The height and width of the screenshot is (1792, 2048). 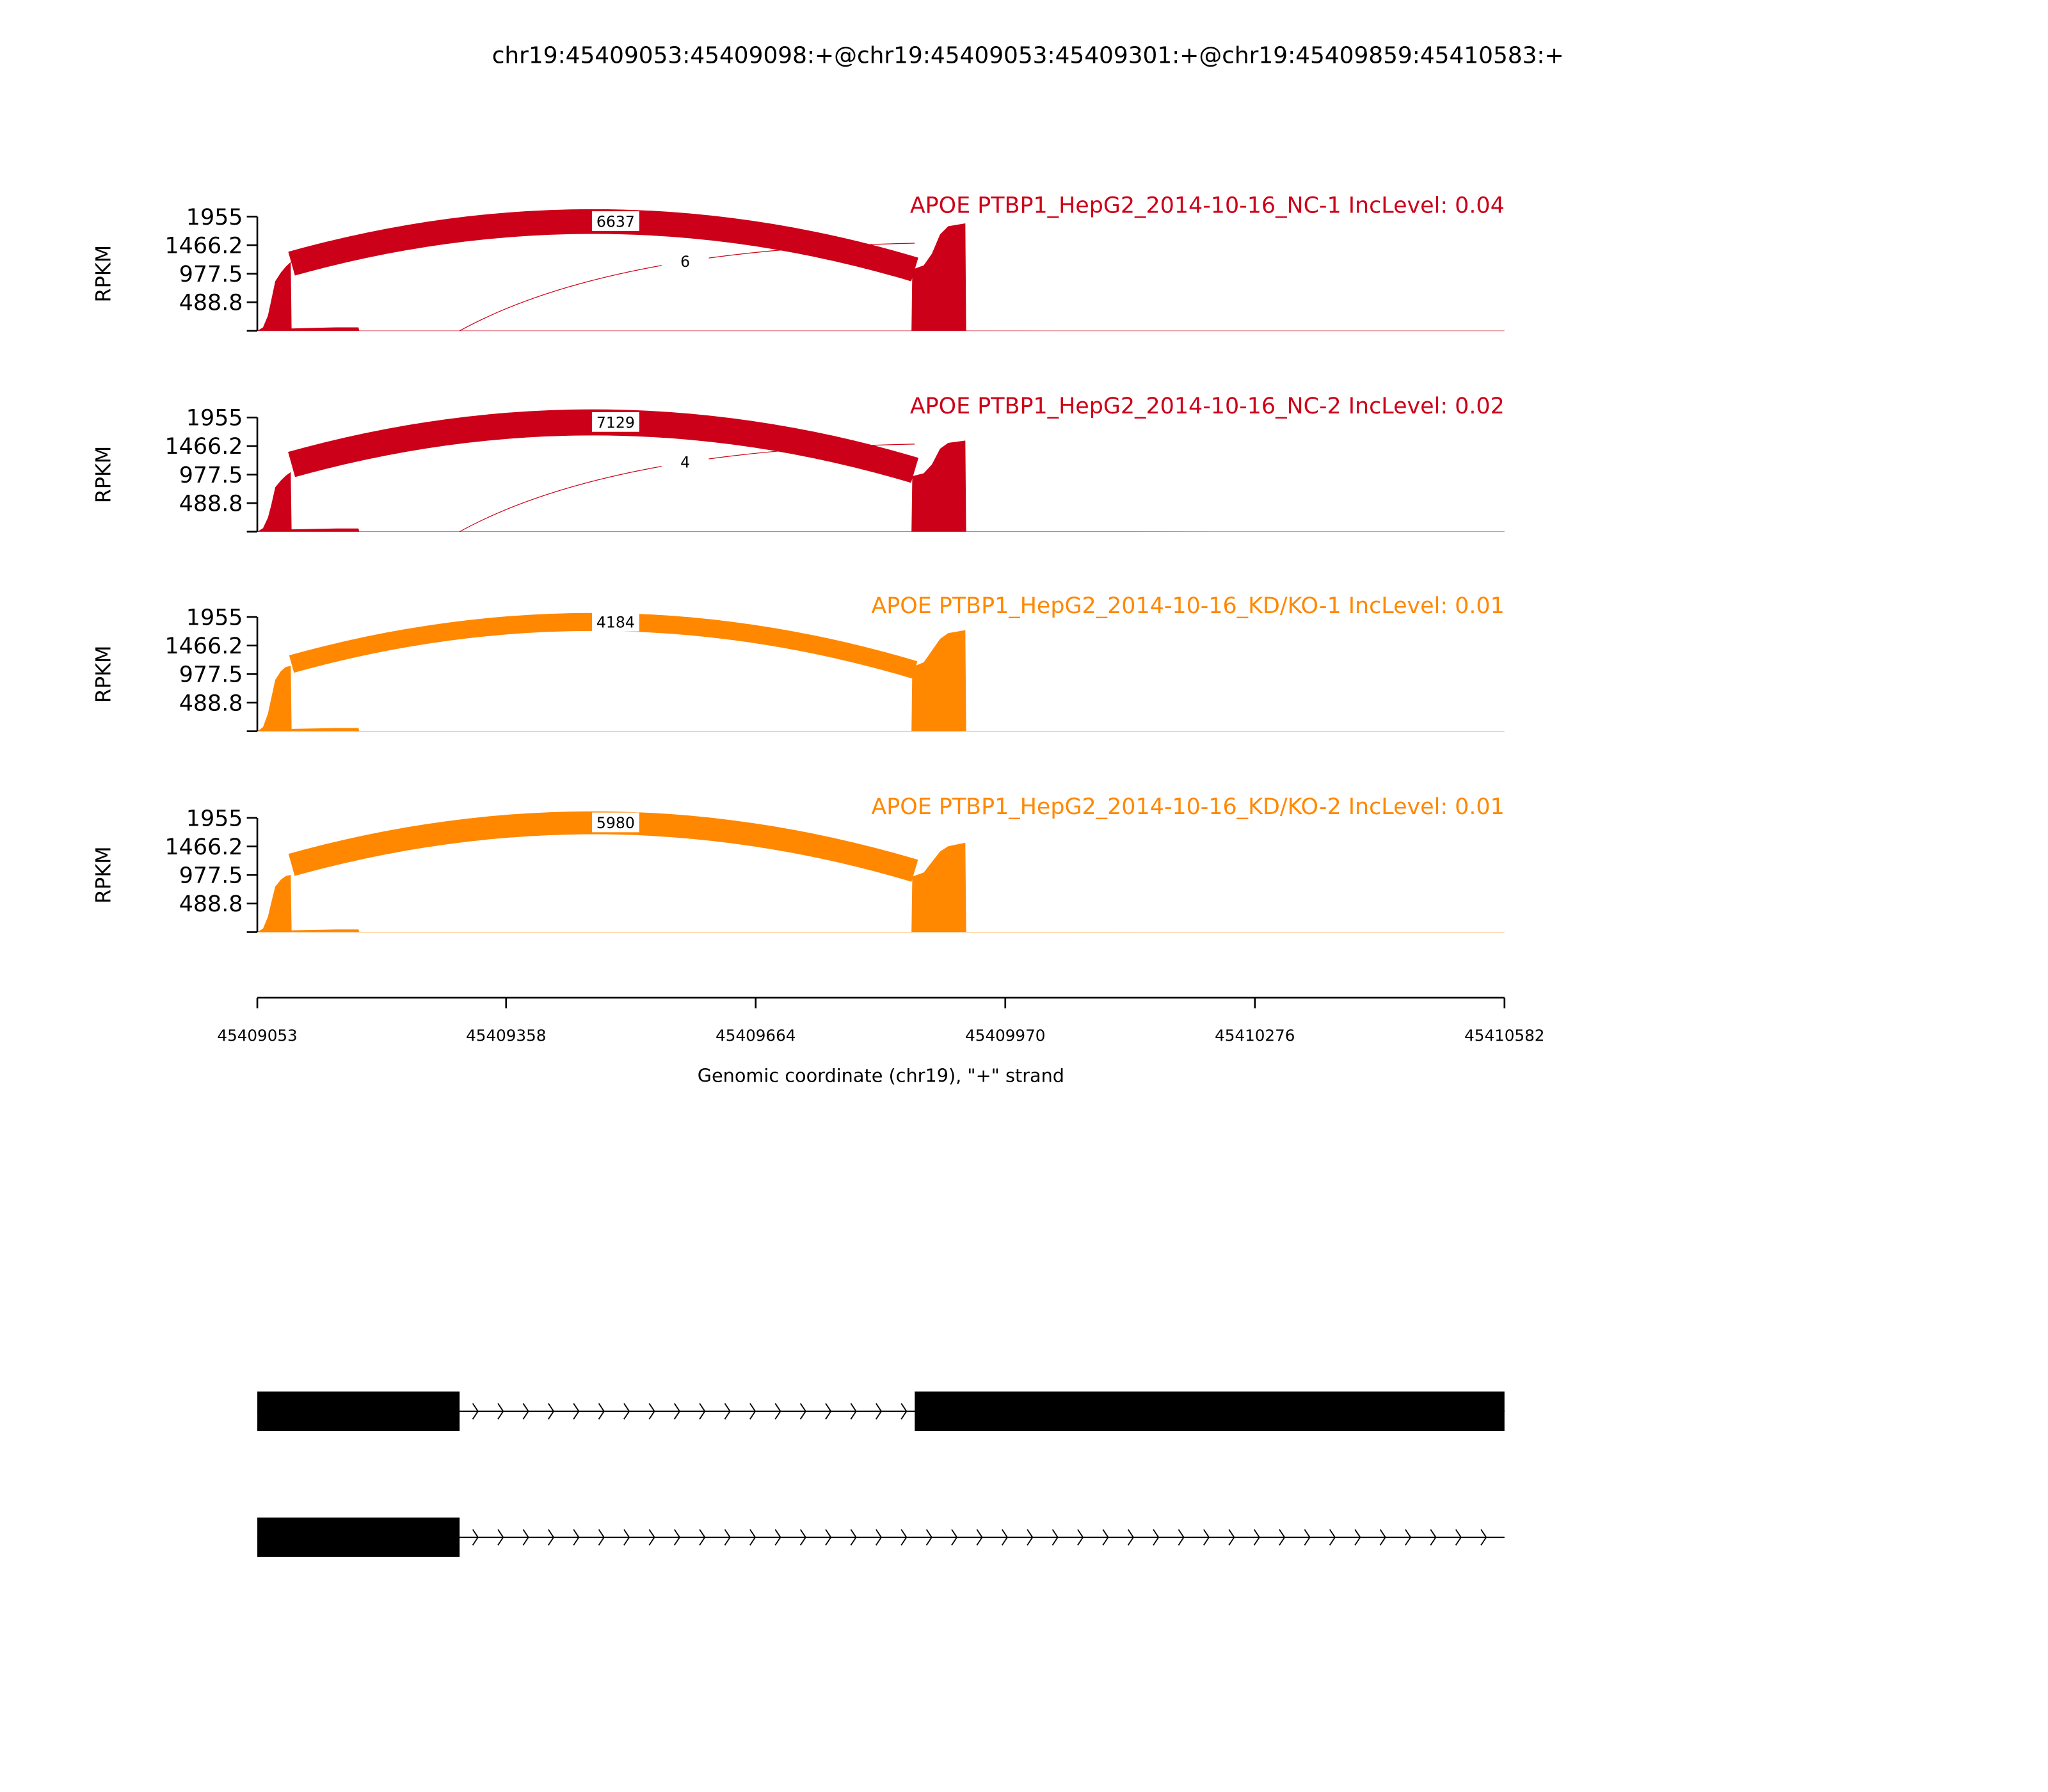 I want to click on junction-count-label: 7129, so click(x=615, y=423).